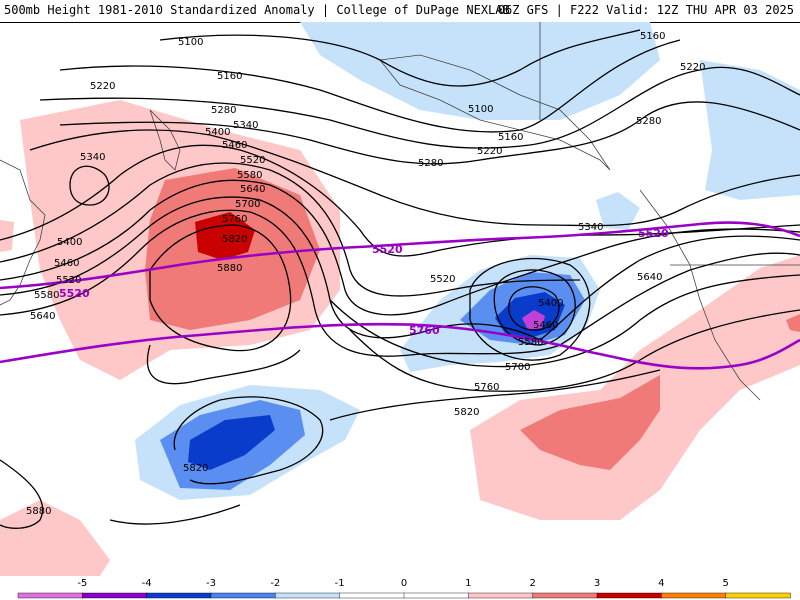 This screenshot has width=800, height=600. I want to click on colorbar-tick-label: 4, so click(661, 583).